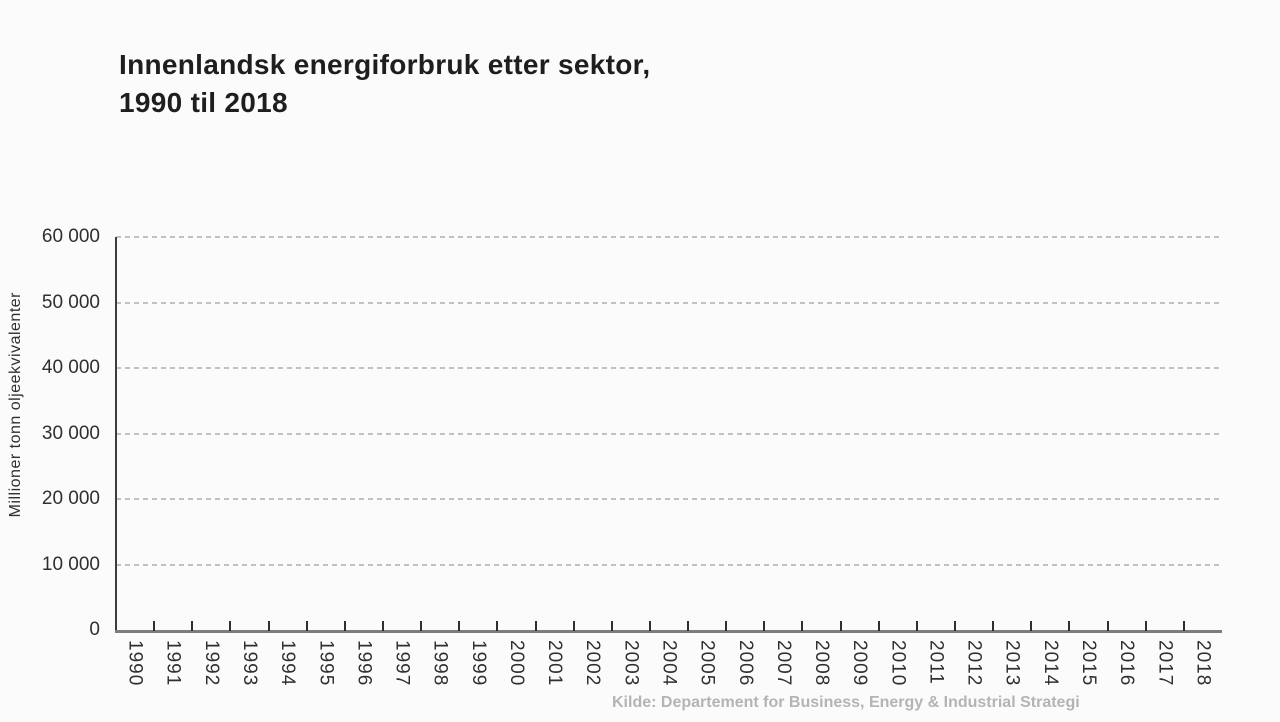  Describe the element at coordinates (669, 663) in the screenshot. I see `x-axis-tick-label: 2004` at that location.